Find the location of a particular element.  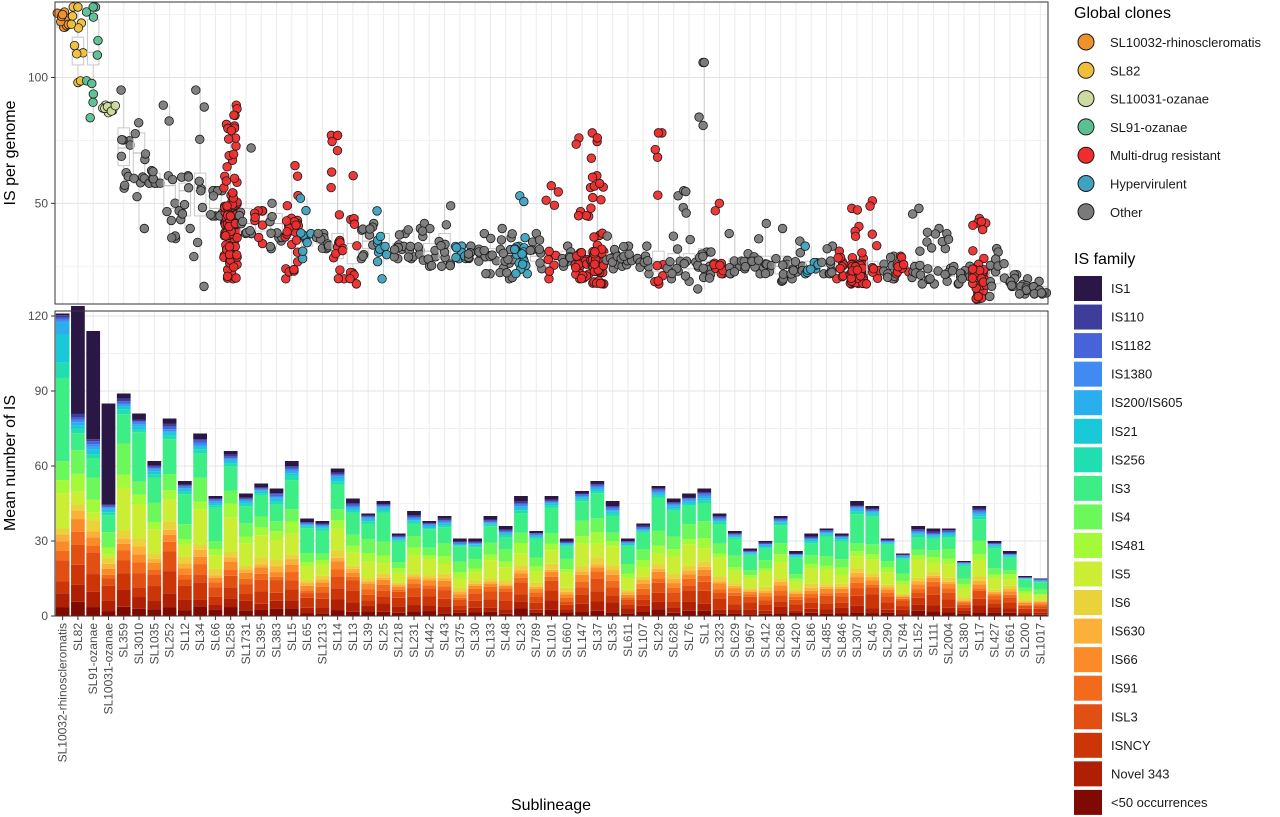

legend-is-family-label: <50 occurrences is located at coordinates (1159, 802).